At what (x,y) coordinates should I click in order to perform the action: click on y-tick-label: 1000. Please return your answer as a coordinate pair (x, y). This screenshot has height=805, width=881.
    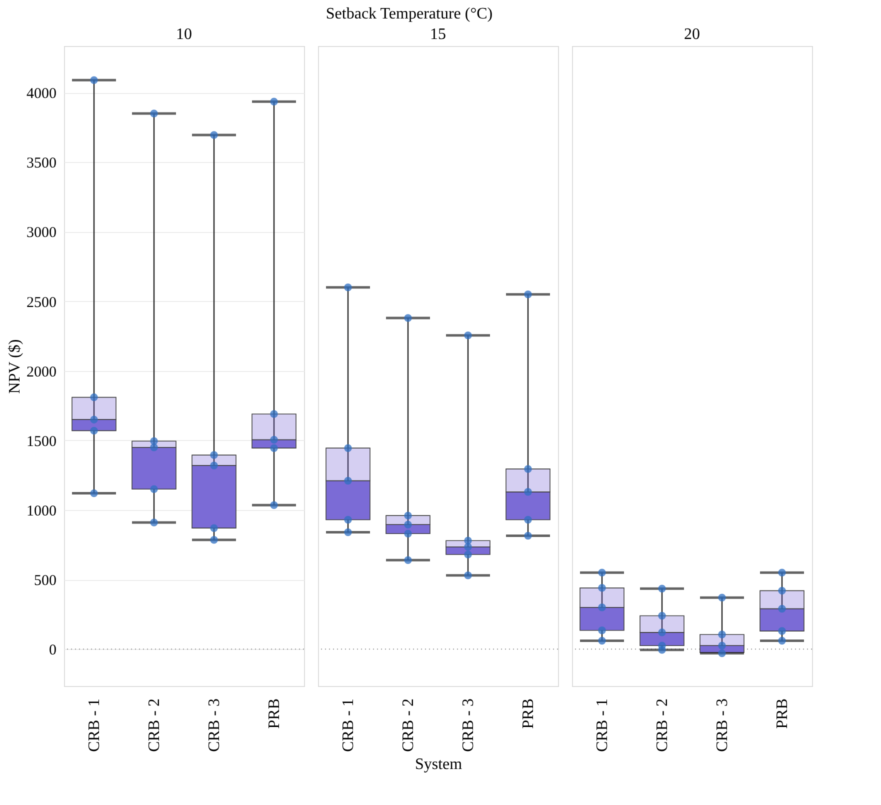
    Looking at the image, I should click on (41, 512).